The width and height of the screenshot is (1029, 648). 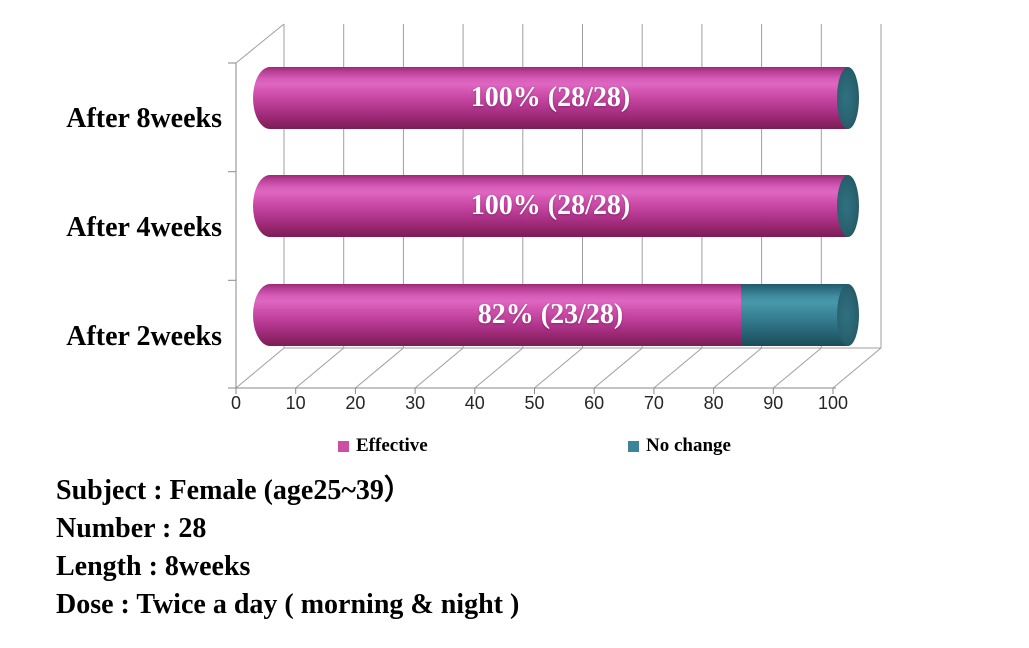 I want to click on x-tick-label-10: 10, so click(x=296, y=403).